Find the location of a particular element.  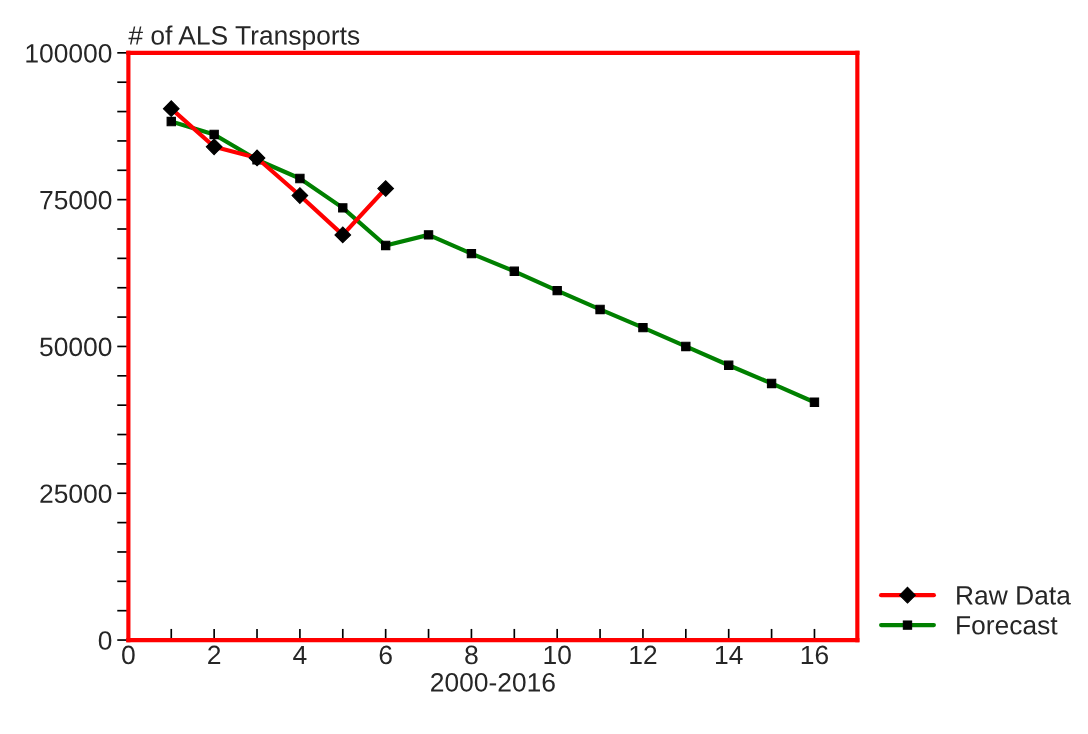

x-tick-label: 14 is located at coordinates (729, 655).